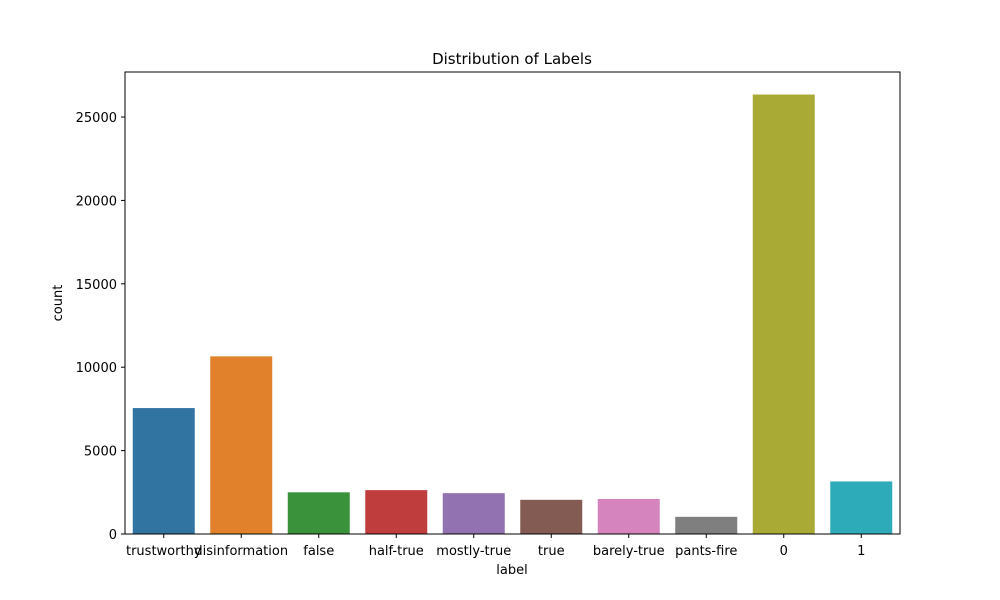  Describe the element at coordinates (473, 513) in the screenshot. I see `bar-mostly-true` at that location.